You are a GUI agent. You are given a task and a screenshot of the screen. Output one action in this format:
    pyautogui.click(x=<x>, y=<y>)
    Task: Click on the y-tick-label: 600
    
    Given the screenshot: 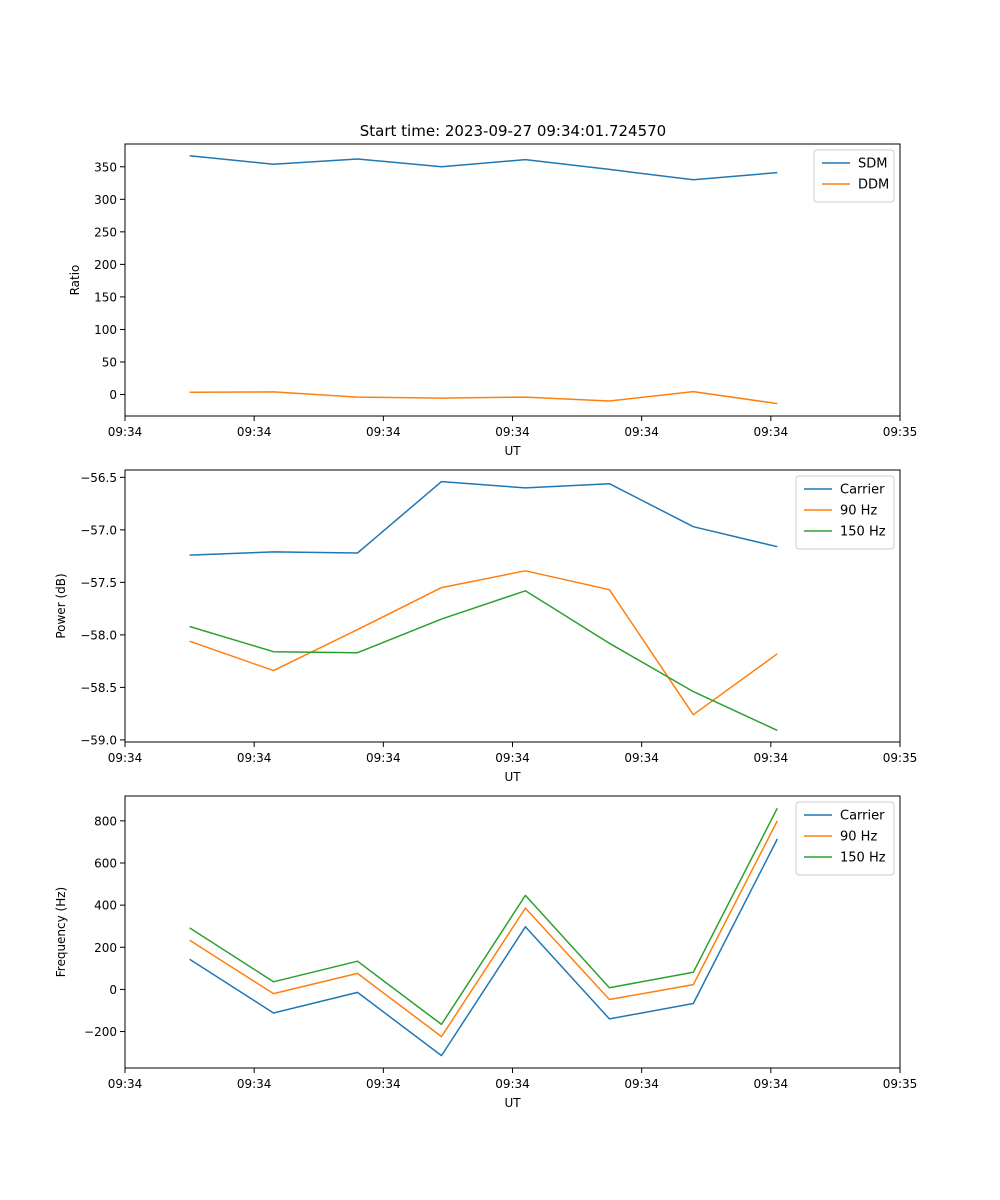 What is the action you would take?
    pyautogui.click(x=105, y=863)
    